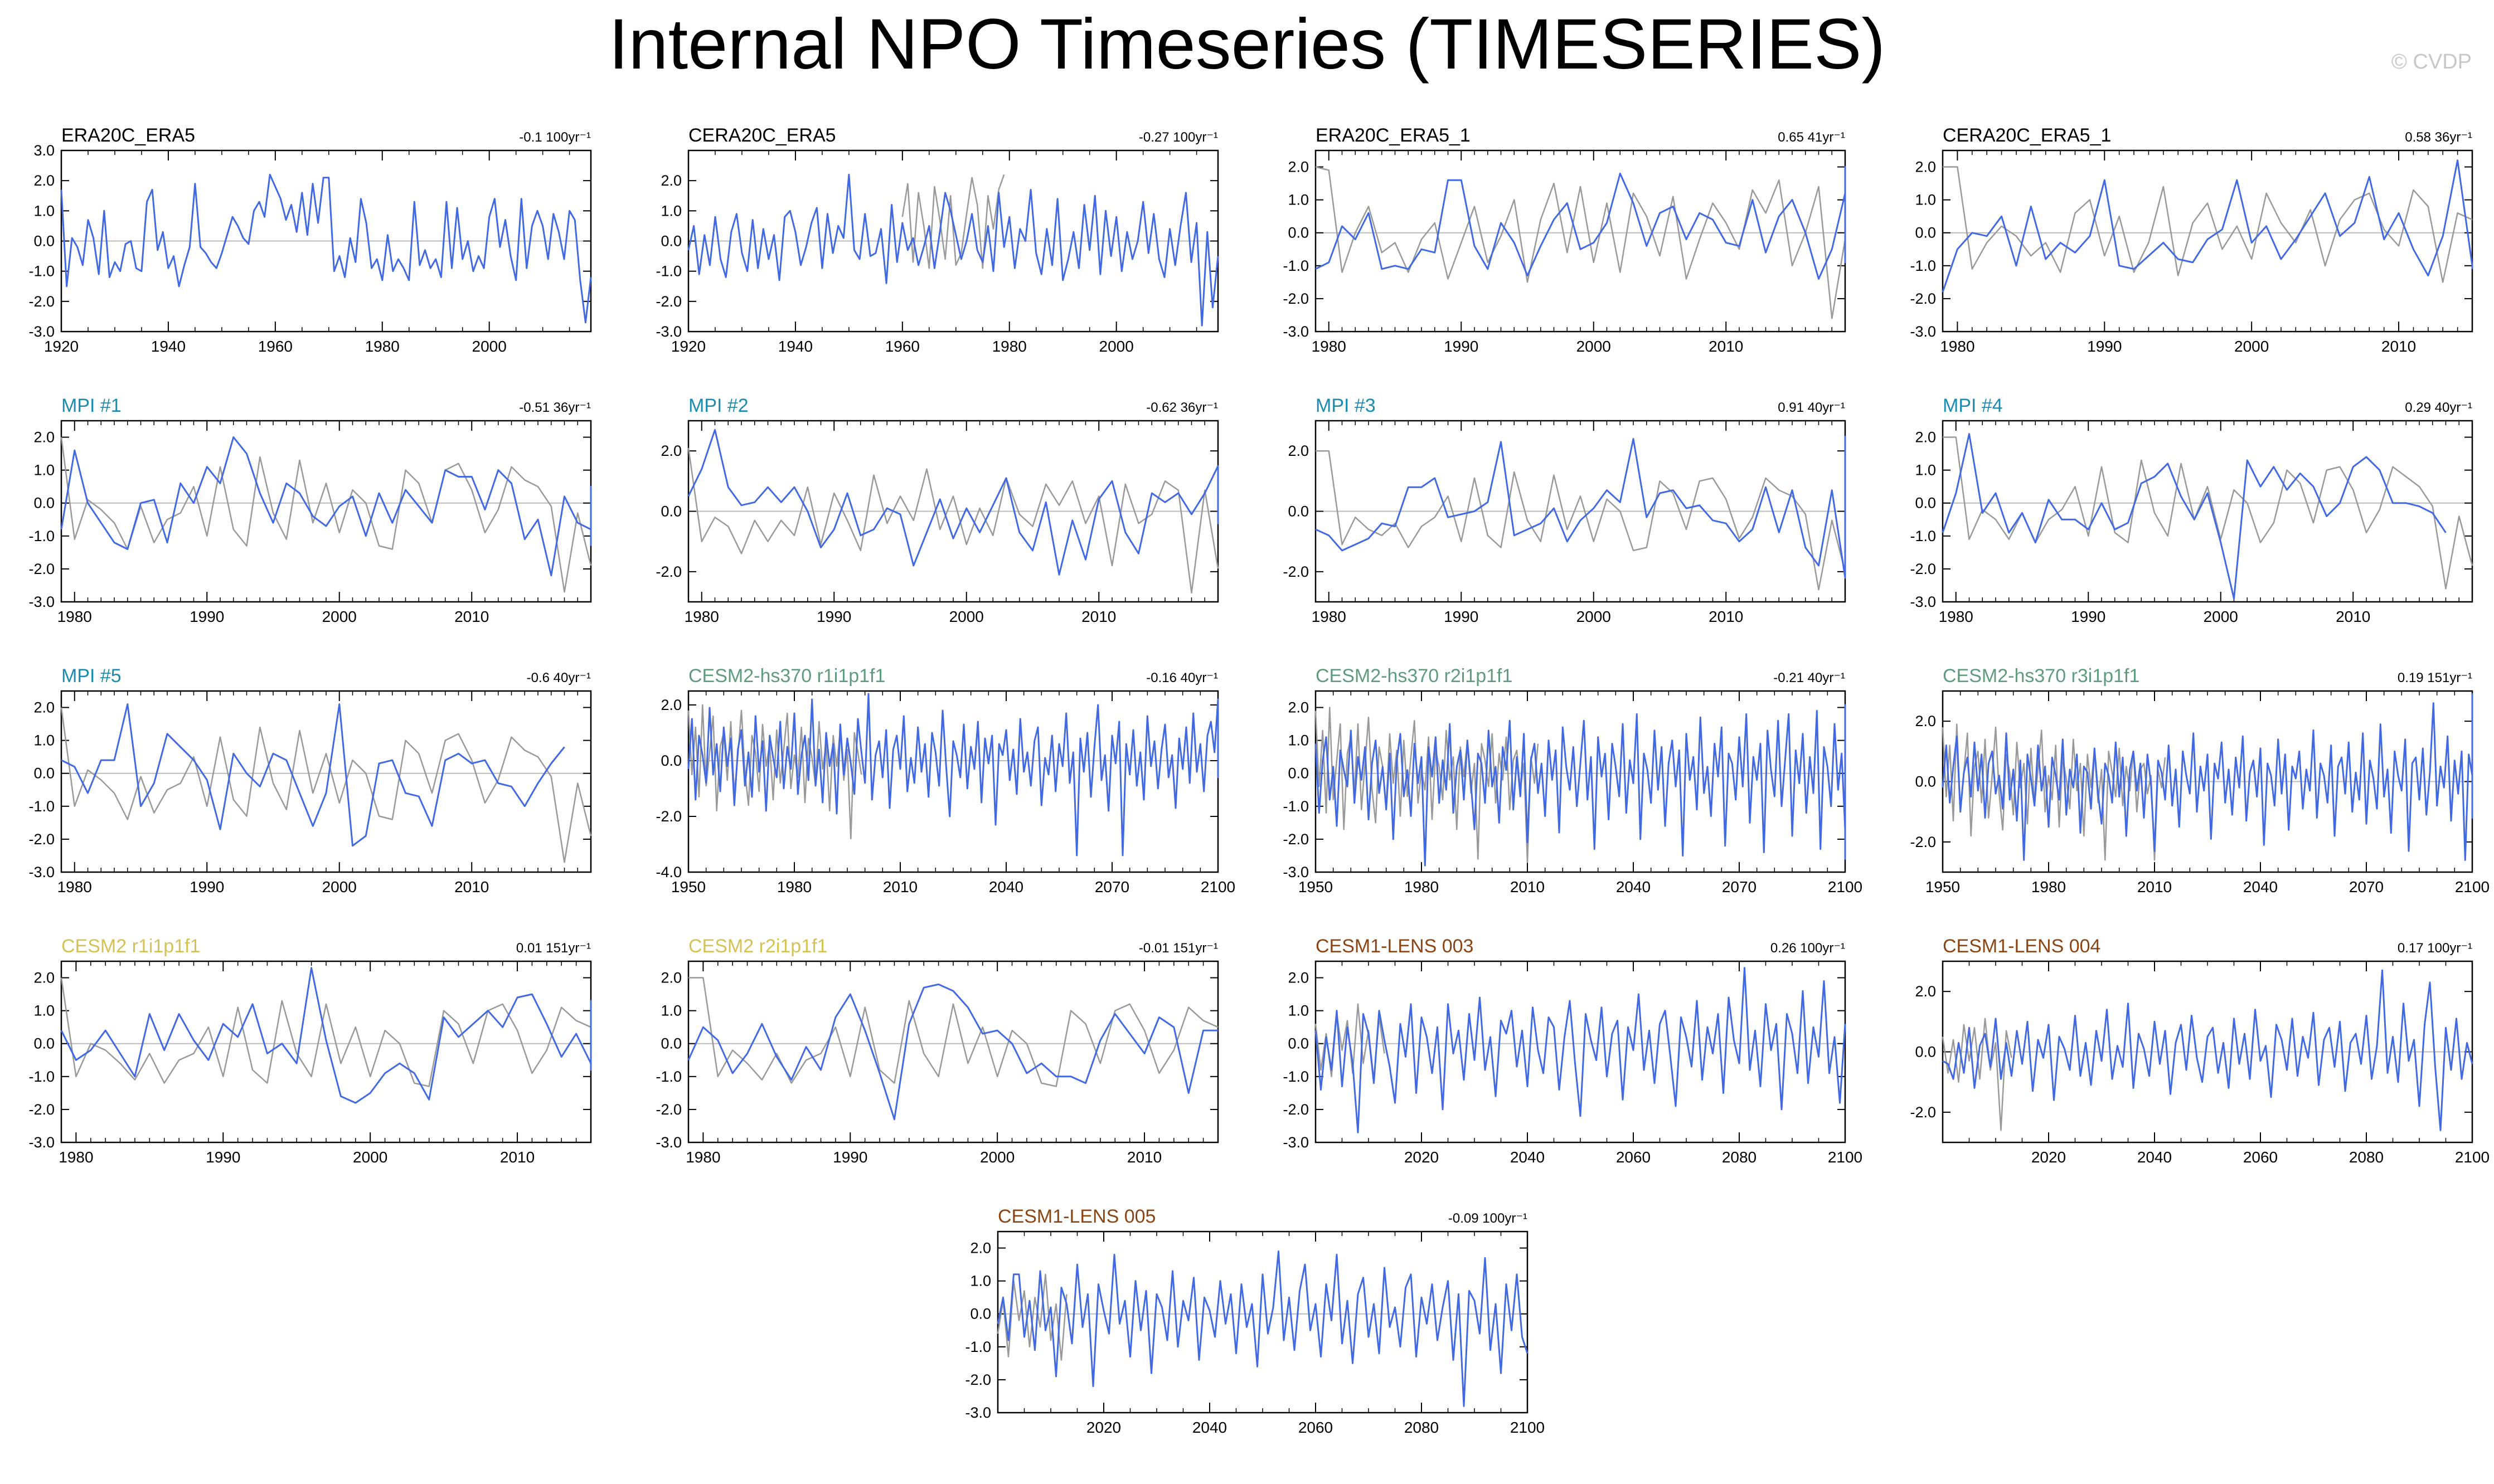  Describe the element at coordinates (1394, 946) in the screenshot. I see `panel-title: CESM1-LENS 003` at that location.